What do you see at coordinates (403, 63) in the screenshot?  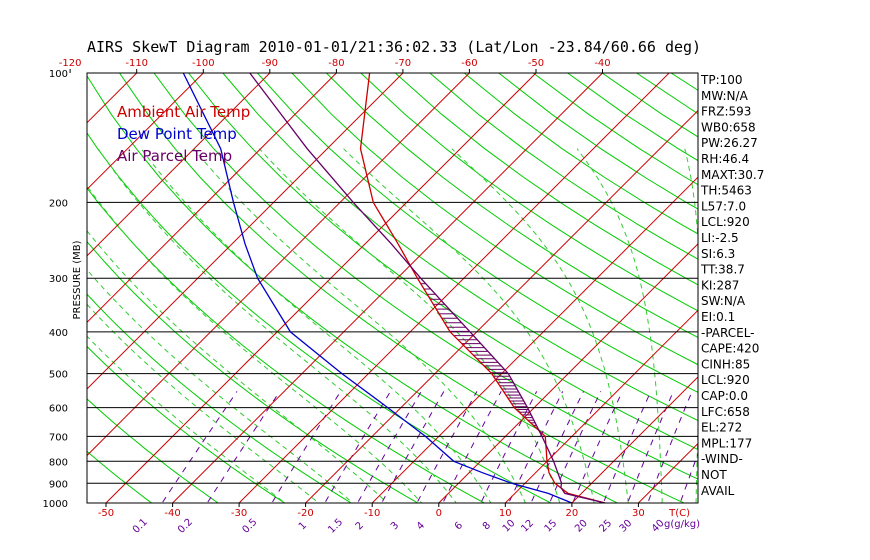 I see `top-temp-tick-label: -70` at bounding box center [403, 63].